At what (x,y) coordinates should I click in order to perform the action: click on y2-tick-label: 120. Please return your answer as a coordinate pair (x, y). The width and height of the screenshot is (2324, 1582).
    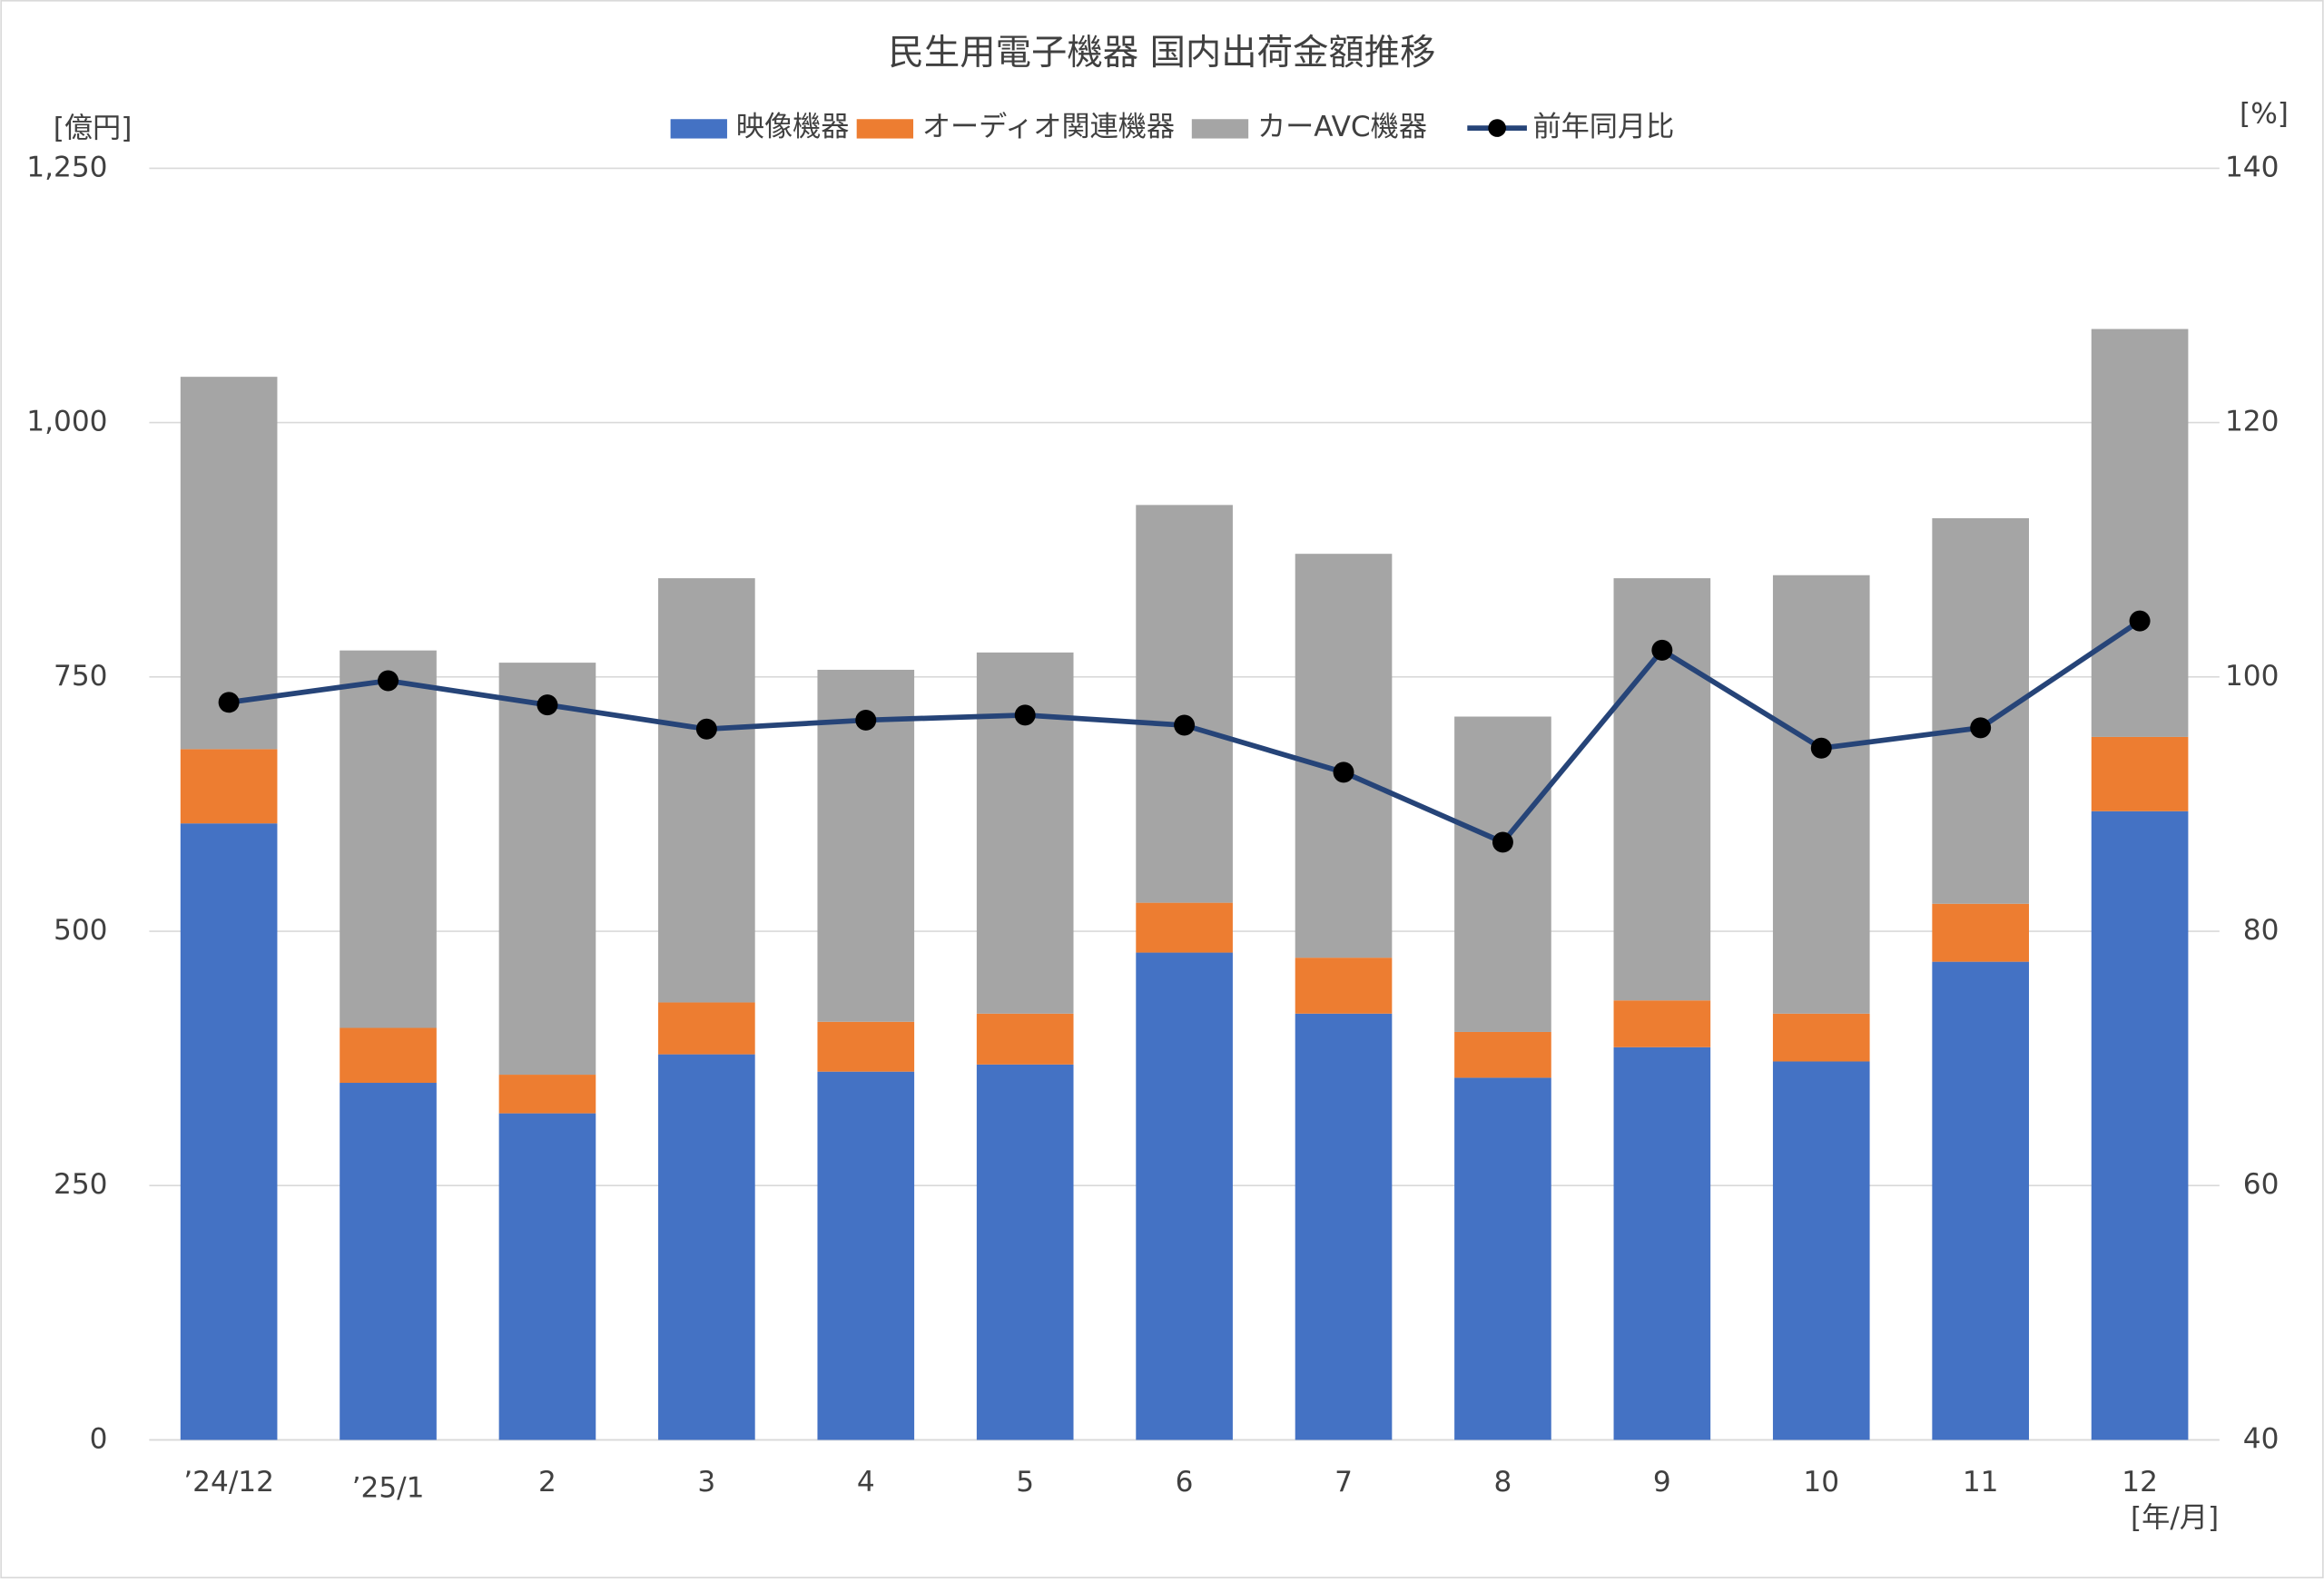
    Looking at the image, I should click on (2252, 422).